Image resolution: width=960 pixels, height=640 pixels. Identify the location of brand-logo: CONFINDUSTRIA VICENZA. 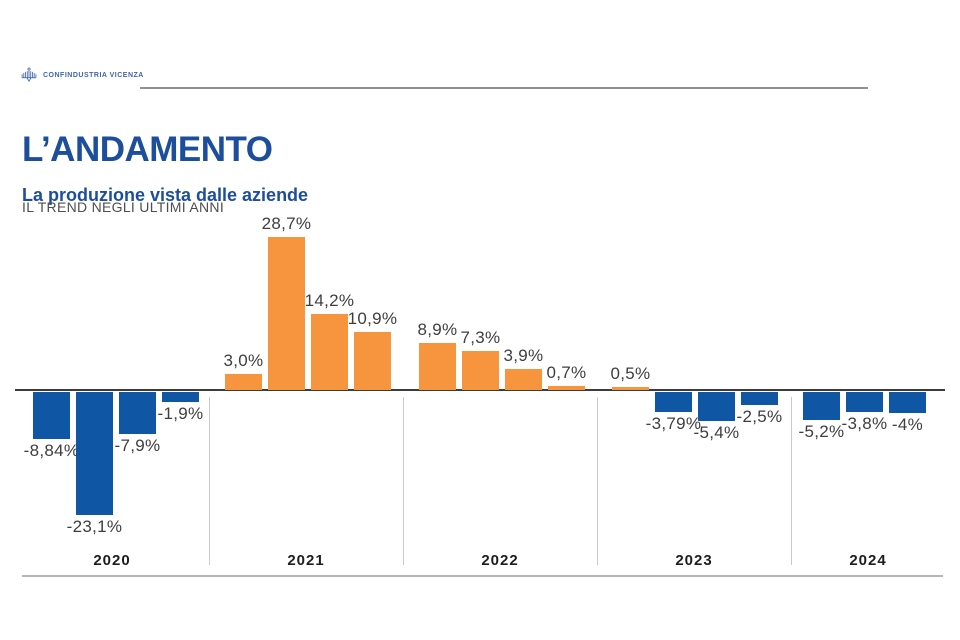
(82, 75).